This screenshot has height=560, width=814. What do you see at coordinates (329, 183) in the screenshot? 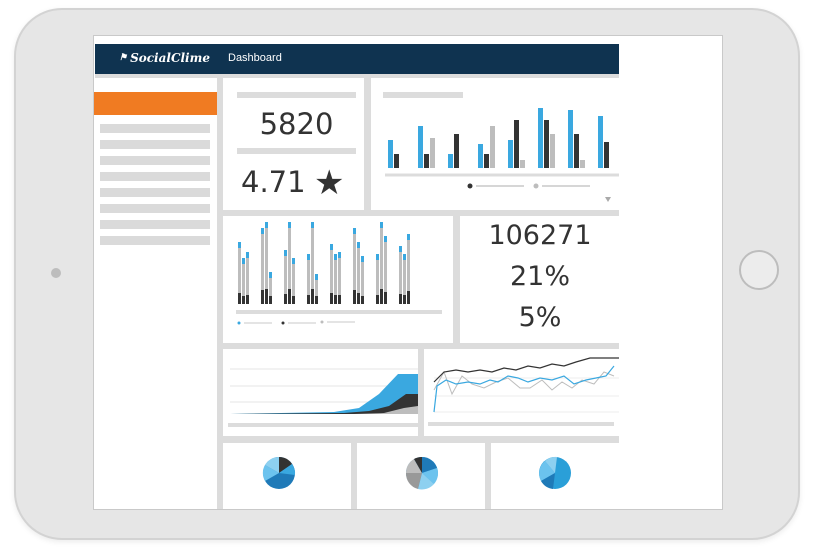
I see `star-icon: ★` at bounding box center [329, 183].